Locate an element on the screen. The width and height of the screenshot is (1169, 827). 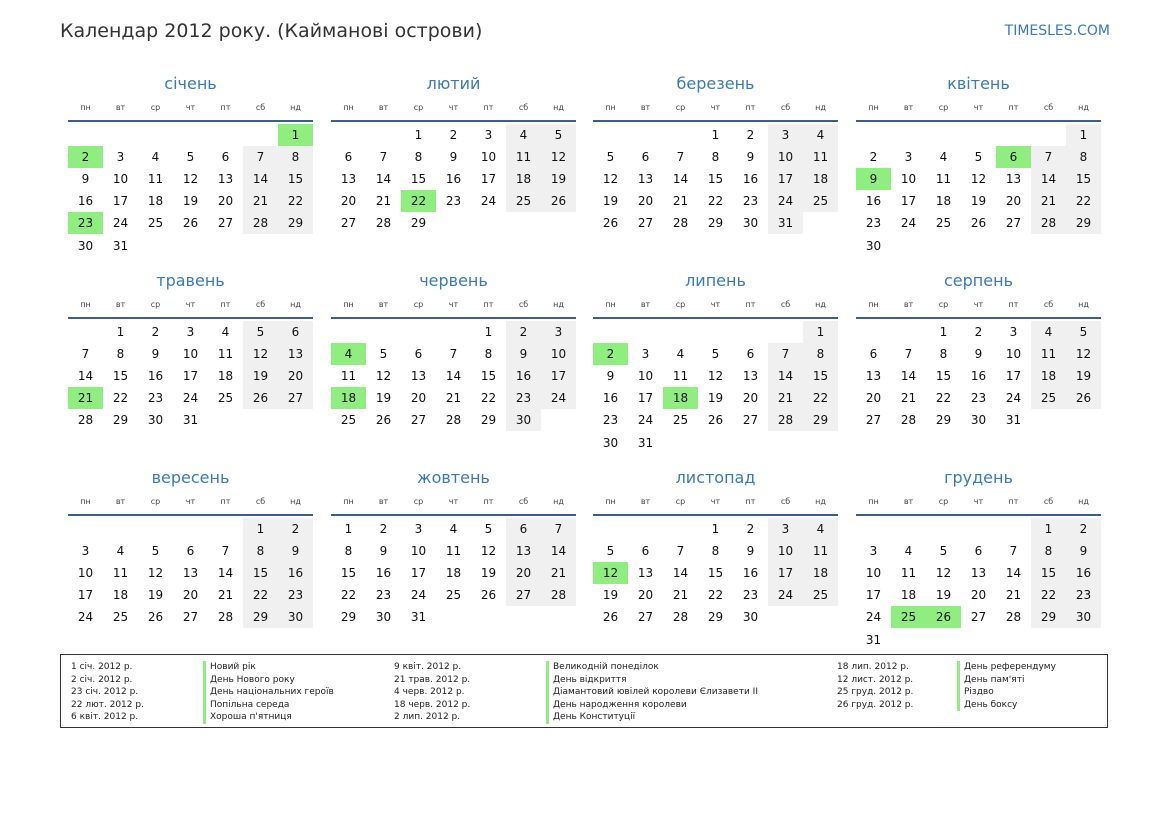
day-cell: 29 is located at coordinates (260, 617).